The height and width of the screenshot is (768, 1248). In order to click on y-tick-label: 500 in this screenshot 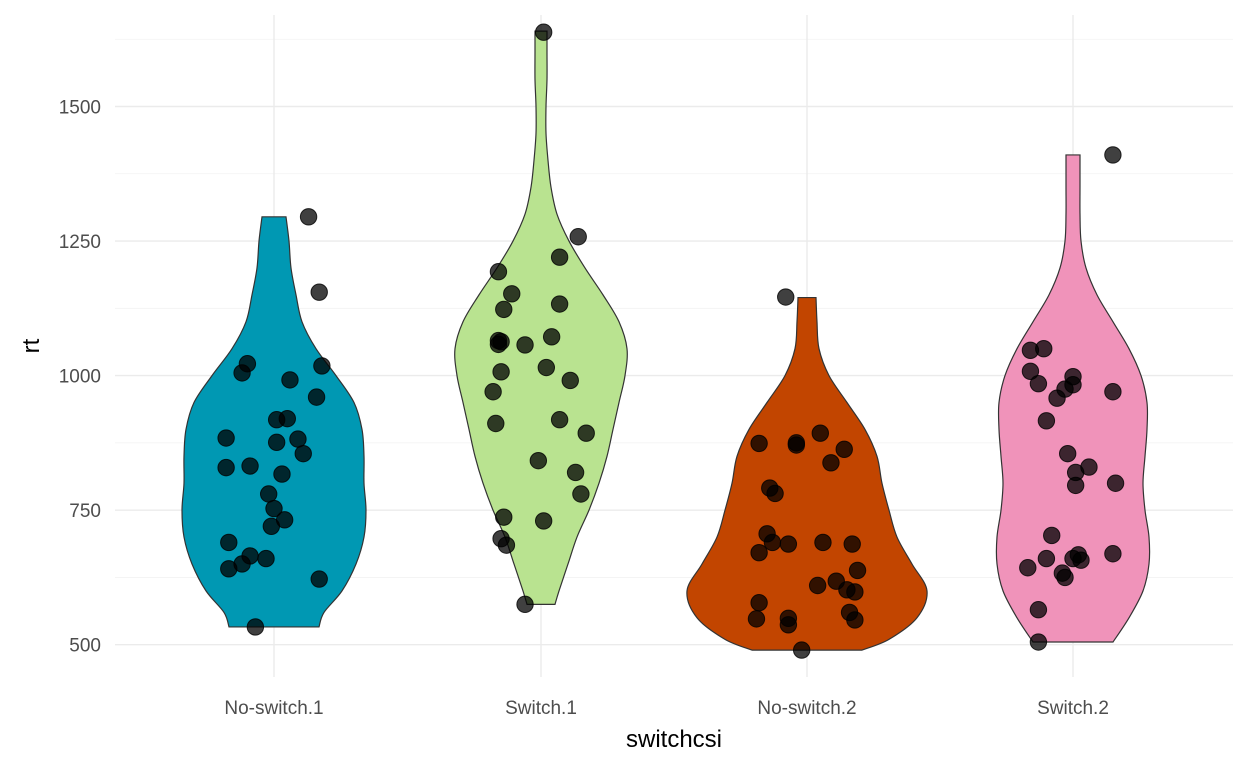, I will do `click(85, 646)`.